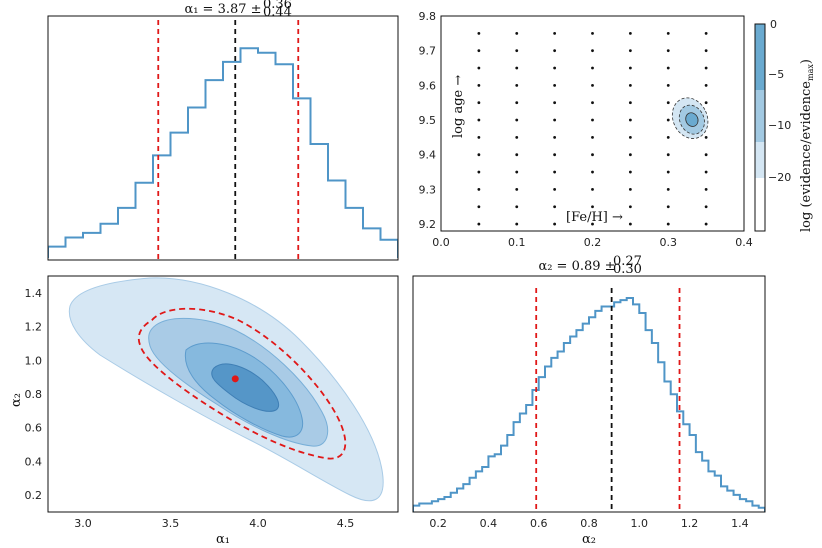  Describe the element at coordinates (428, 224) in the screenshot. I see `logage-ytick: 9.2` at that location.